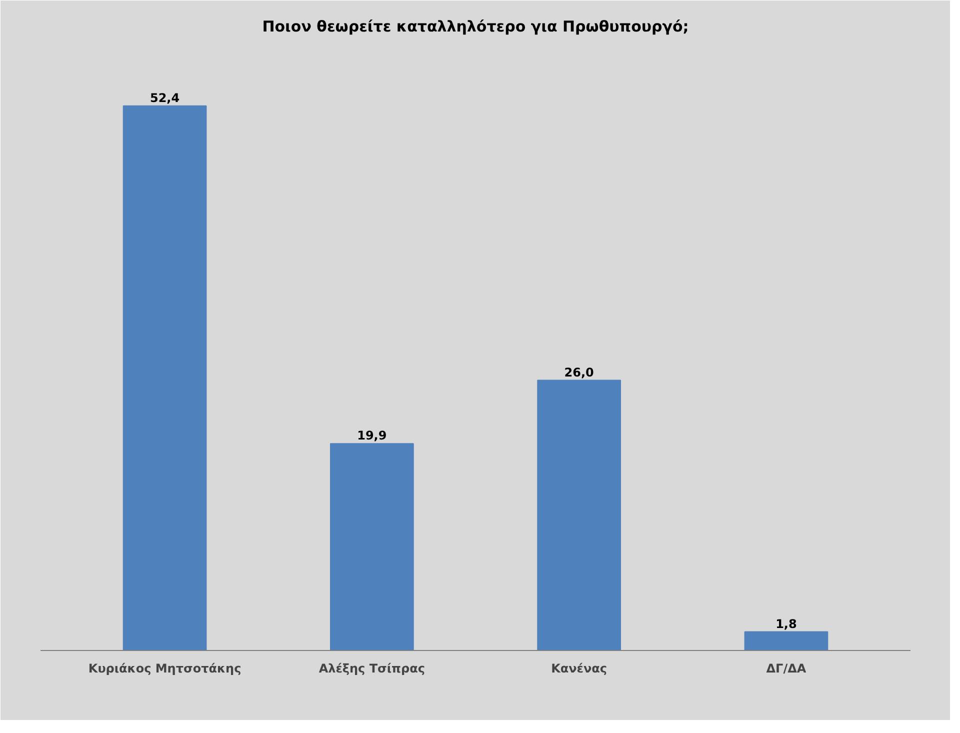  What do you see at coordinates (786, 669) in the screenshot?
I see `x-tick-label: ΔΓ/ΔΑ` at bounding box center [786, 669].